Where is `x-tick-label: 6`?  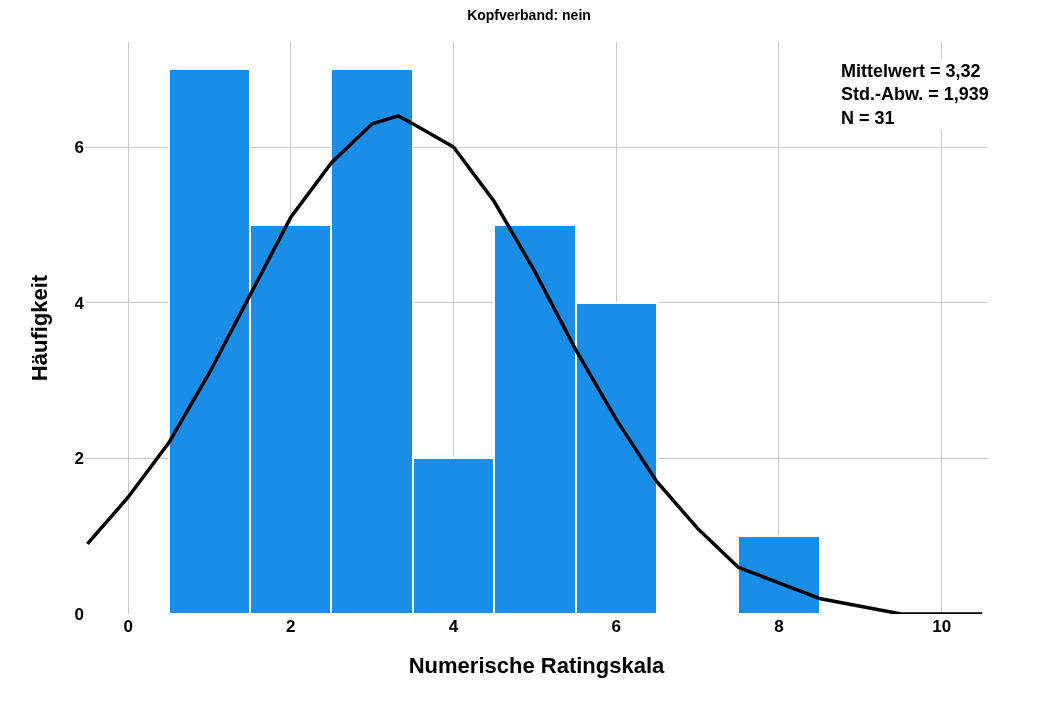
x-tick-label: 6 is located at coordinates (616, 626).